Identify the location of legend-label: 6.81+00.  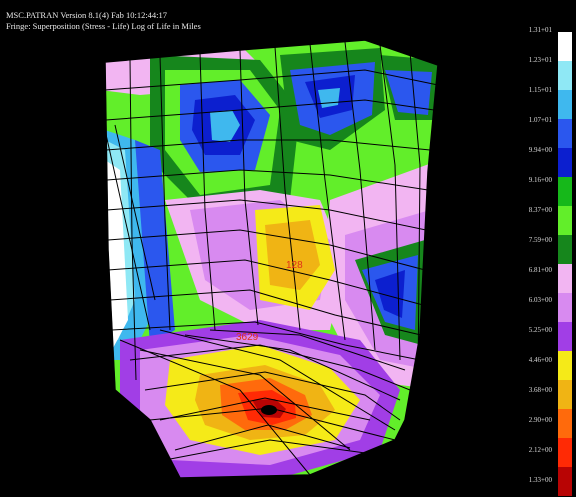
(540, 270).